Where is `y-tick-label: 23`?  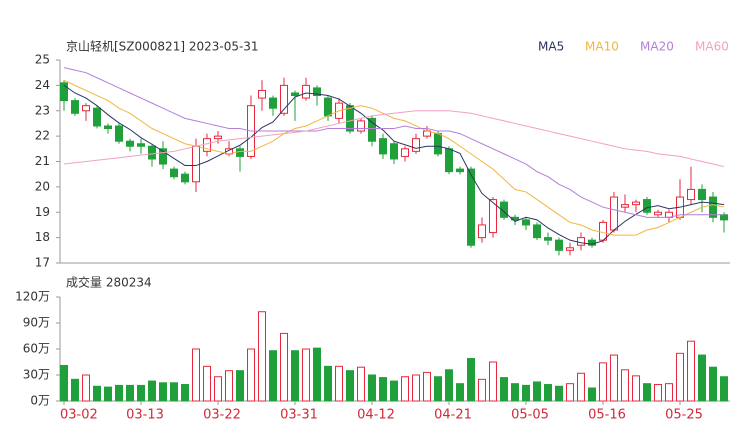
y-tick-label: 23 is located at coordinates (42, 110).